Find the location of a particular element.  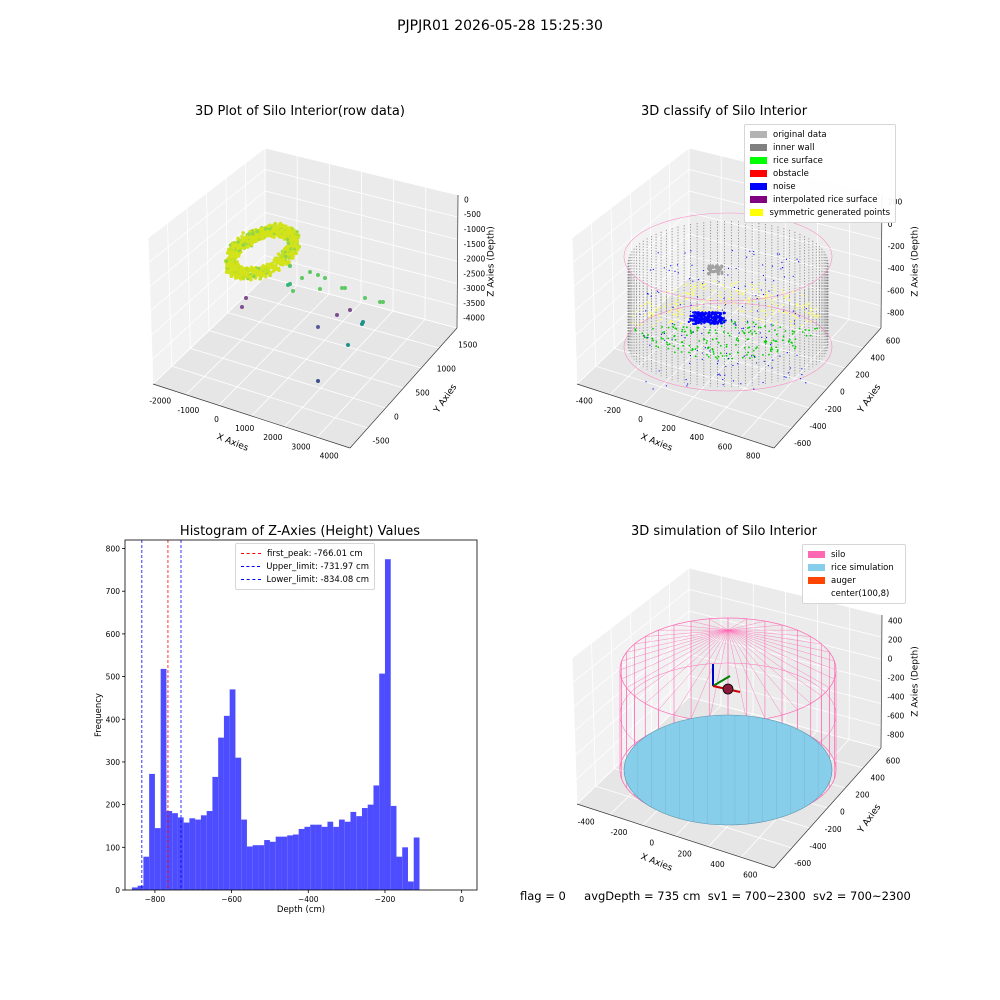

y-axis-line is located at coordinates (827, 388).